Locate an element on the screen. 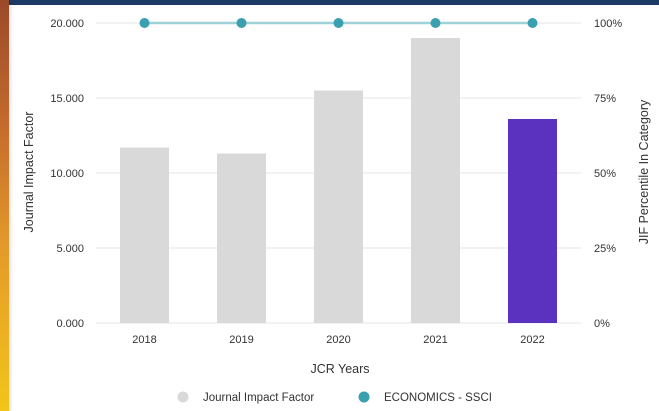 The image size is (659, 411). percentile-line is located at coordinates (338, 23).